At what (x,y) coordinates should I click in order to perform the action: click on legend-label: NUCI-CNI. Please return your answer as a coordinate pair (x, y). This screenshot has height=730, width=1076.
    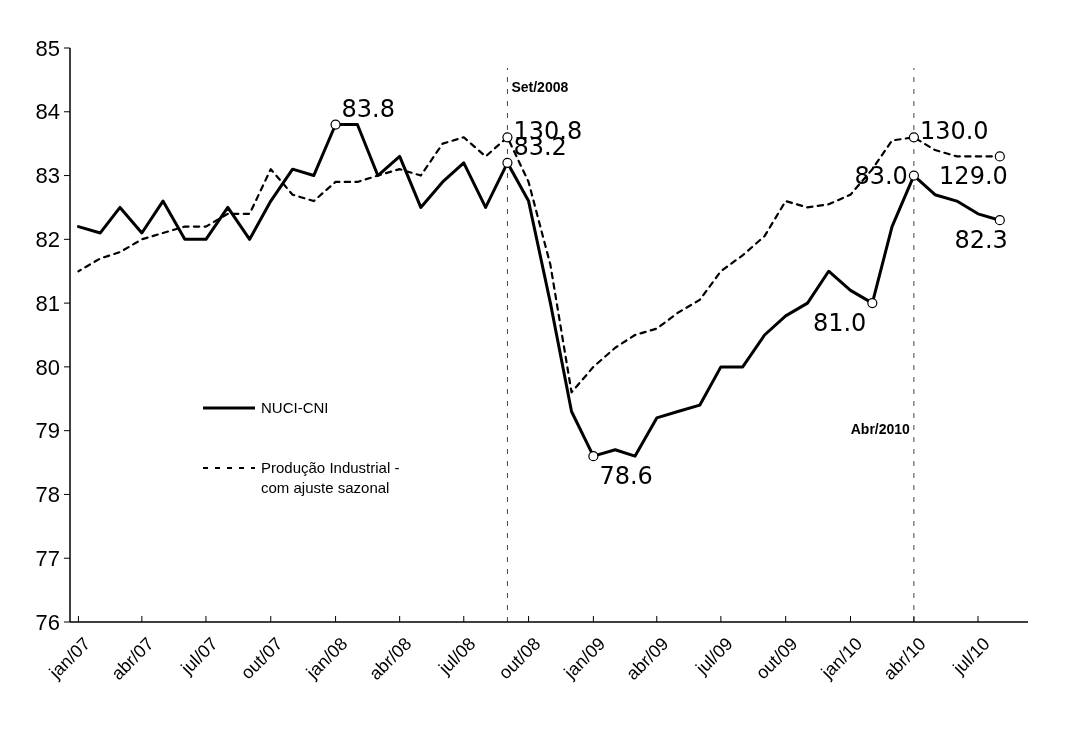
    Looking at the image, I should click on (295, 408).